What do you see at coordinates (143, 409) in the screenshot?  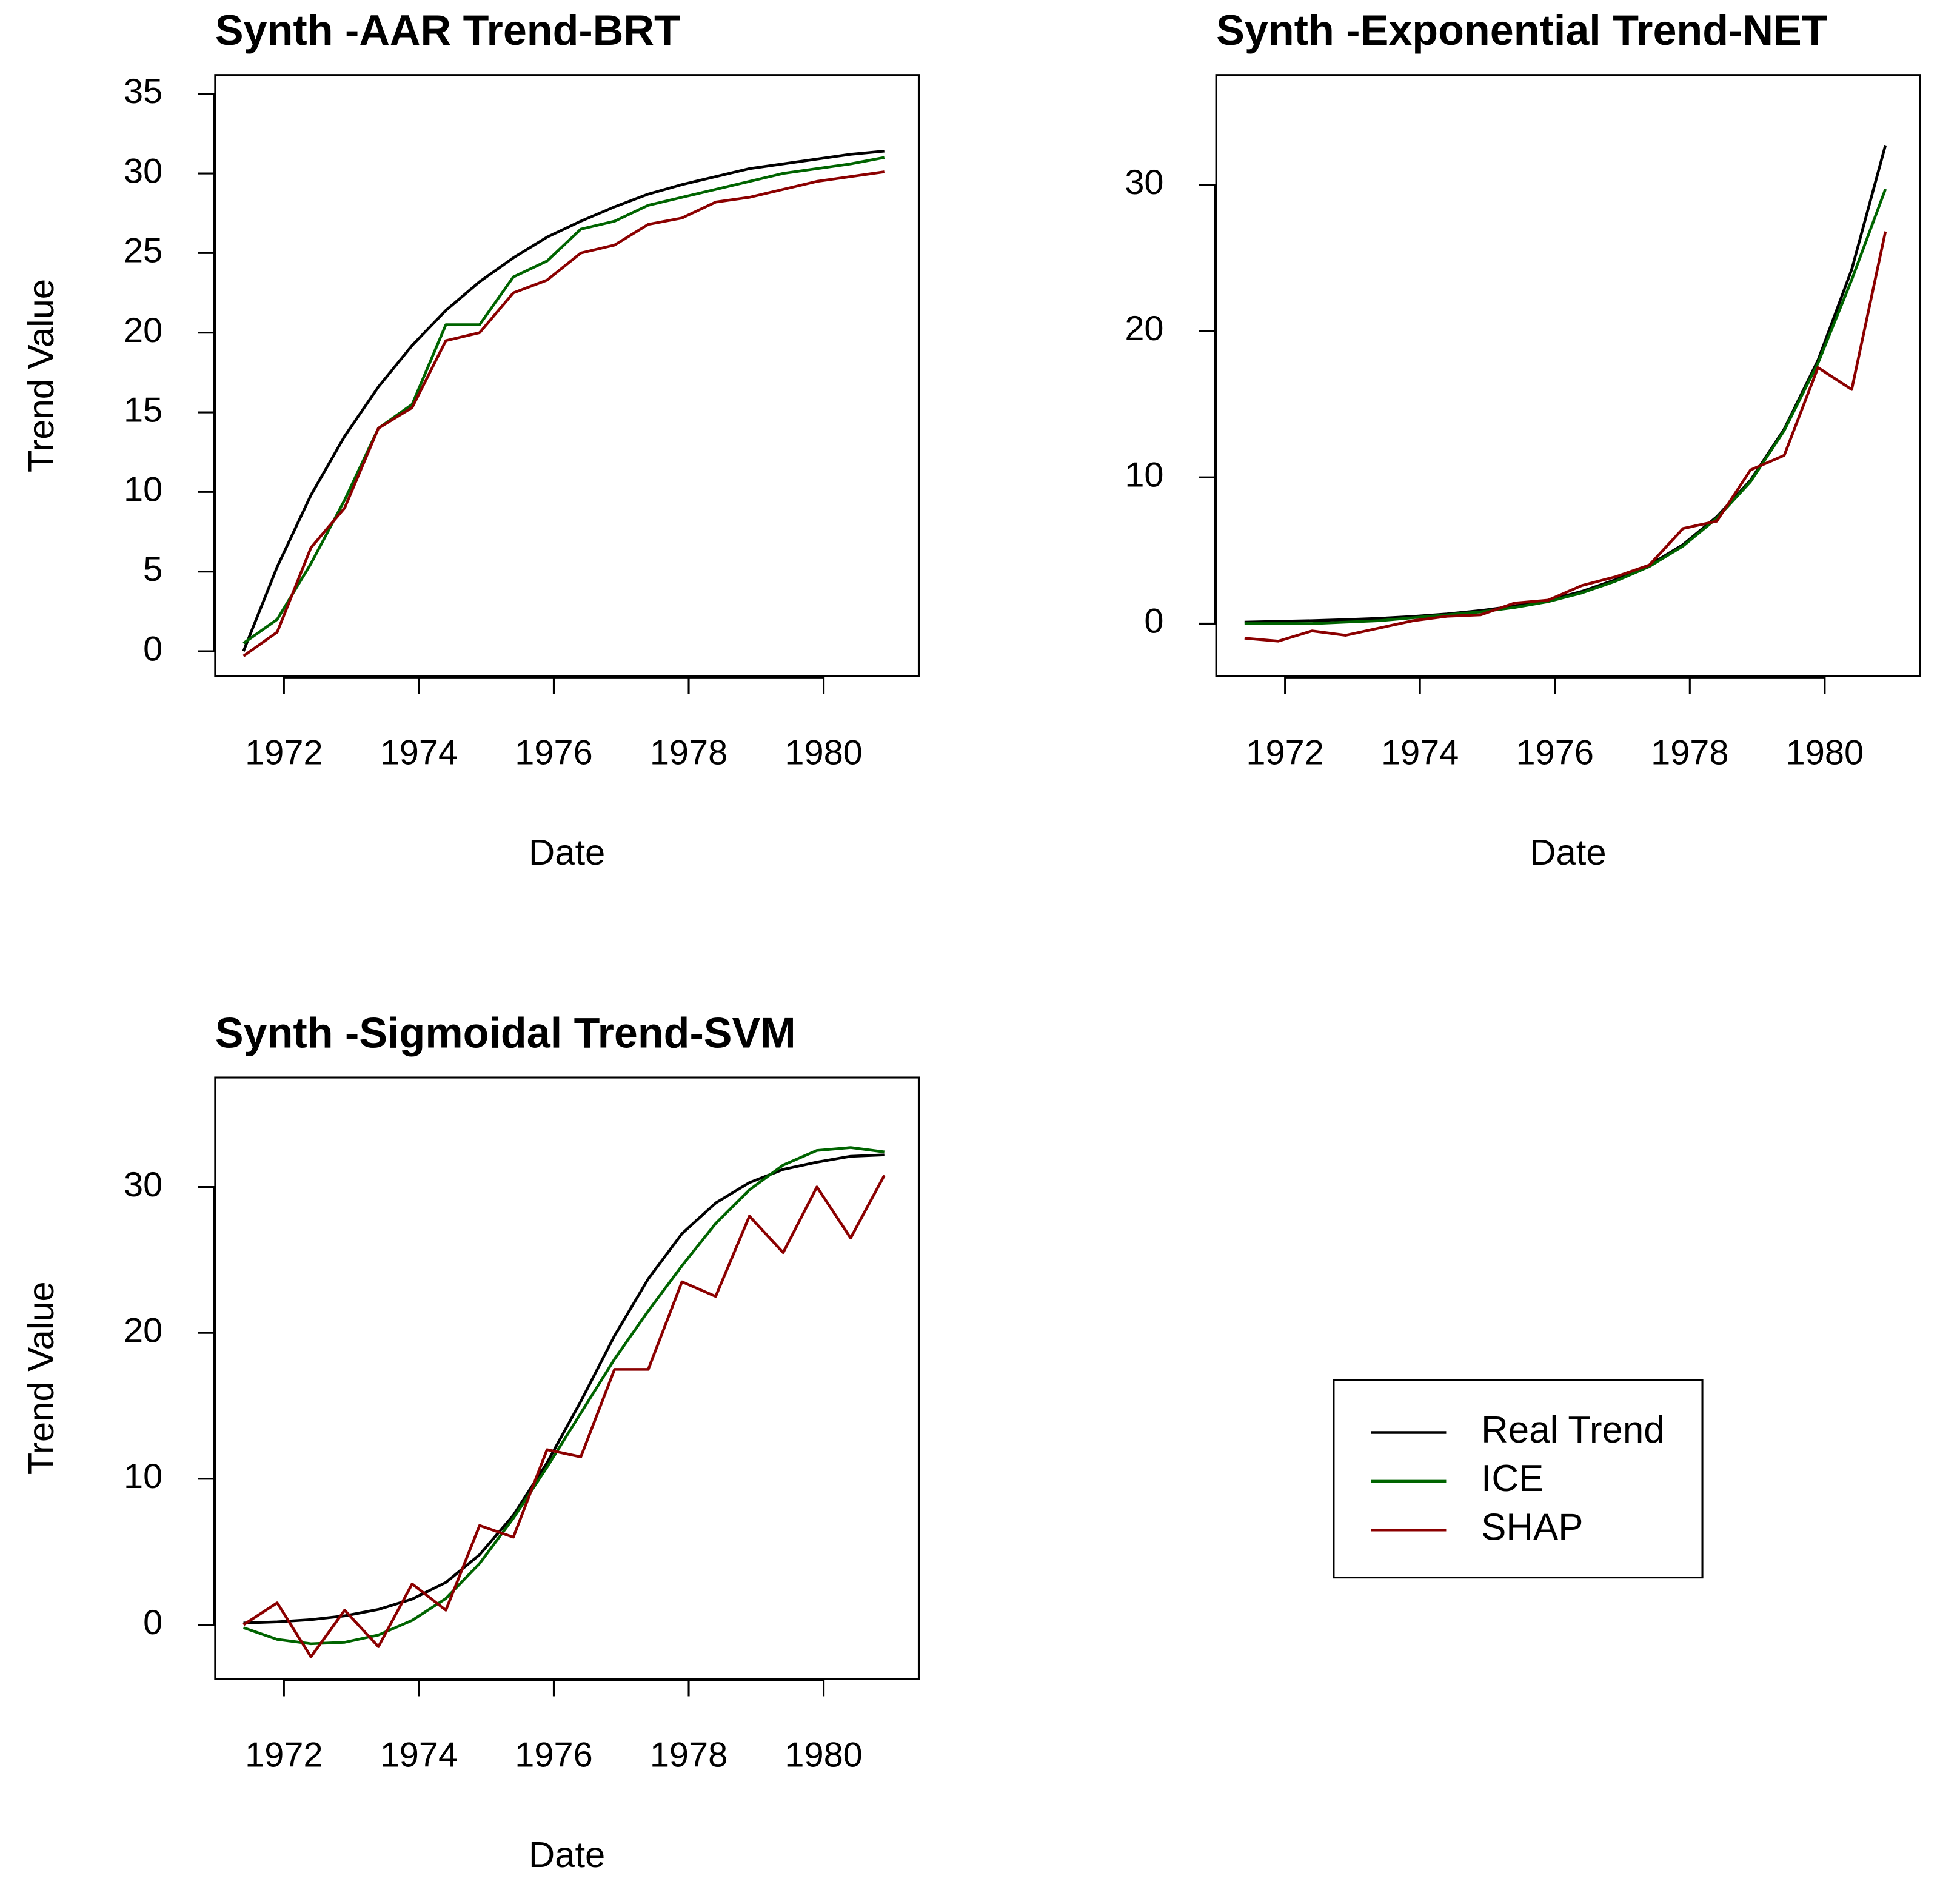 I see `y-tick-label: 15` at bounding box center [143, 409].